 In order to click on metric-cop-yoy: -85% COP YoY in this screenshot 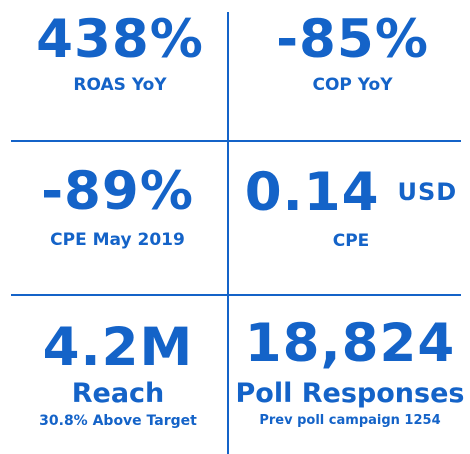, I will do `click(352, 53)`.